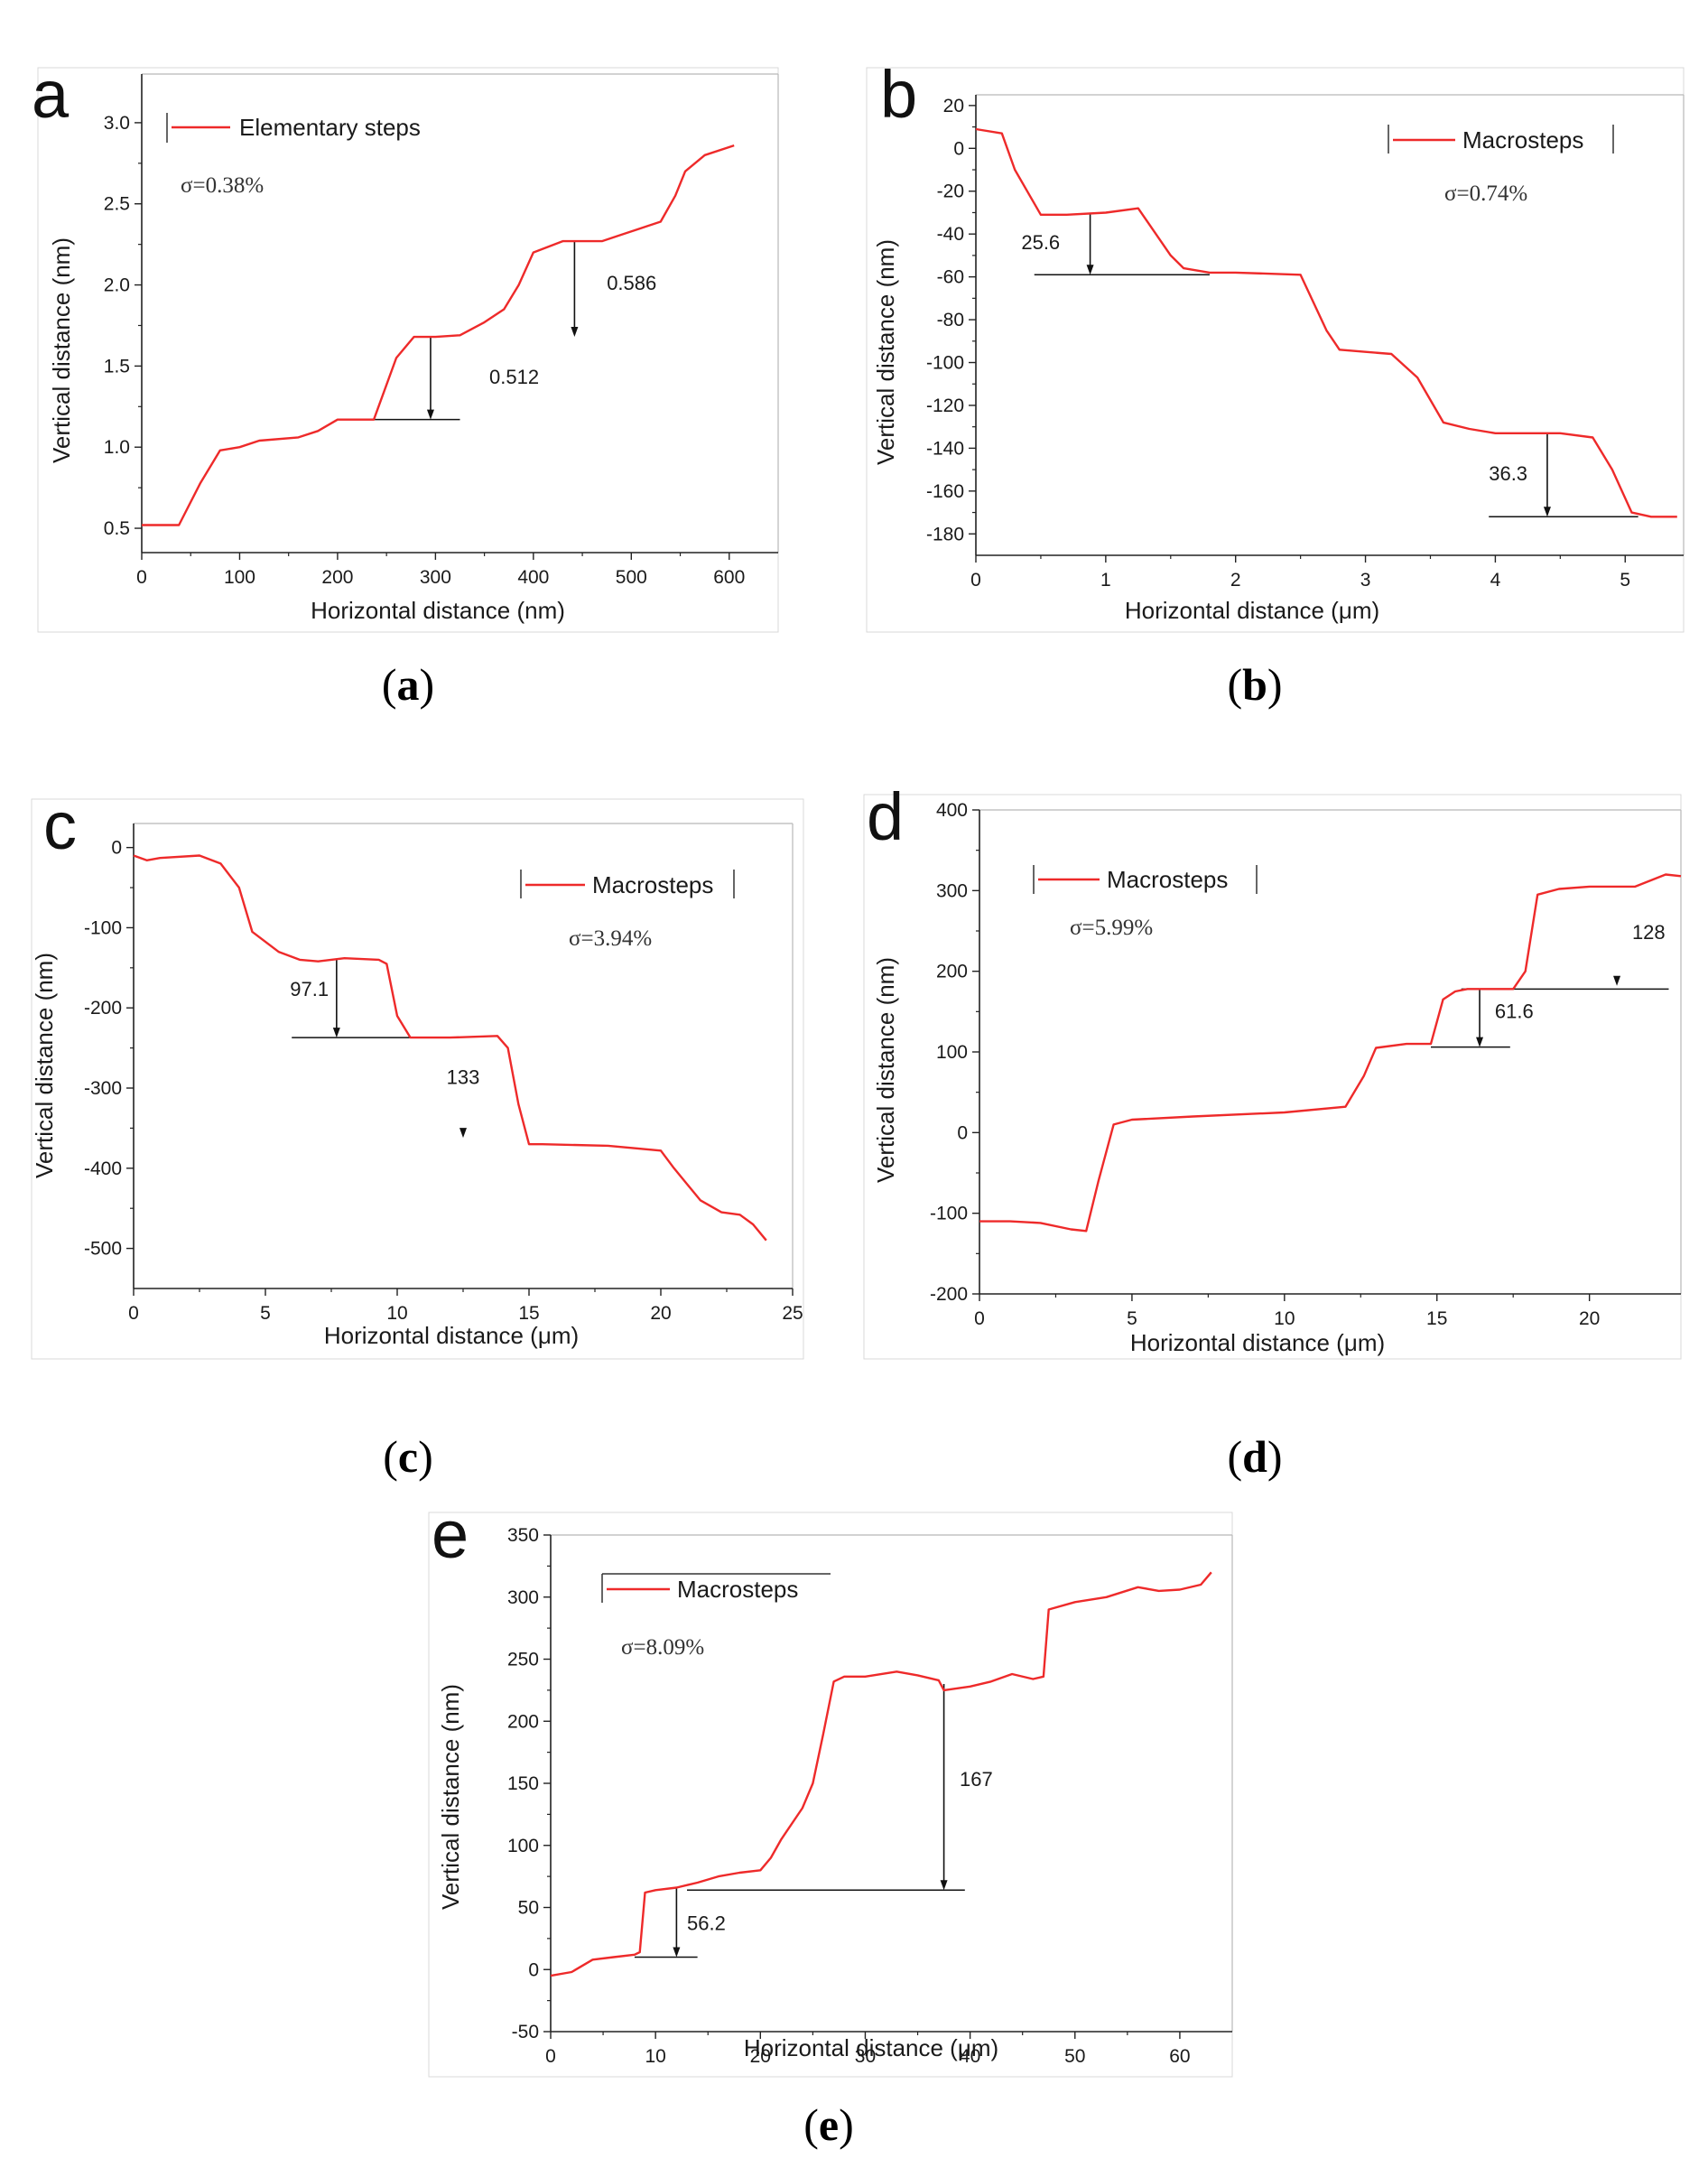  I want to click on panel-c-x-axis-title: Horizontal distance (μm), so click(451, 1336).